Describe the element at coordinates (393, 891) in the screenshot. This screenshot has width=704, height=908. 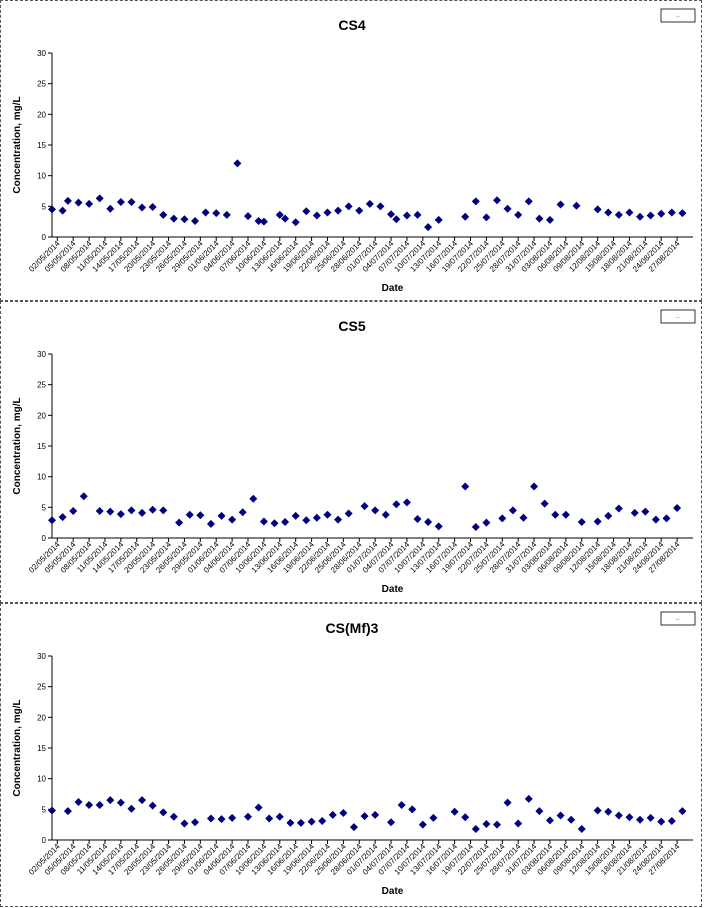
I see `x-axis-label: Date` at that location.